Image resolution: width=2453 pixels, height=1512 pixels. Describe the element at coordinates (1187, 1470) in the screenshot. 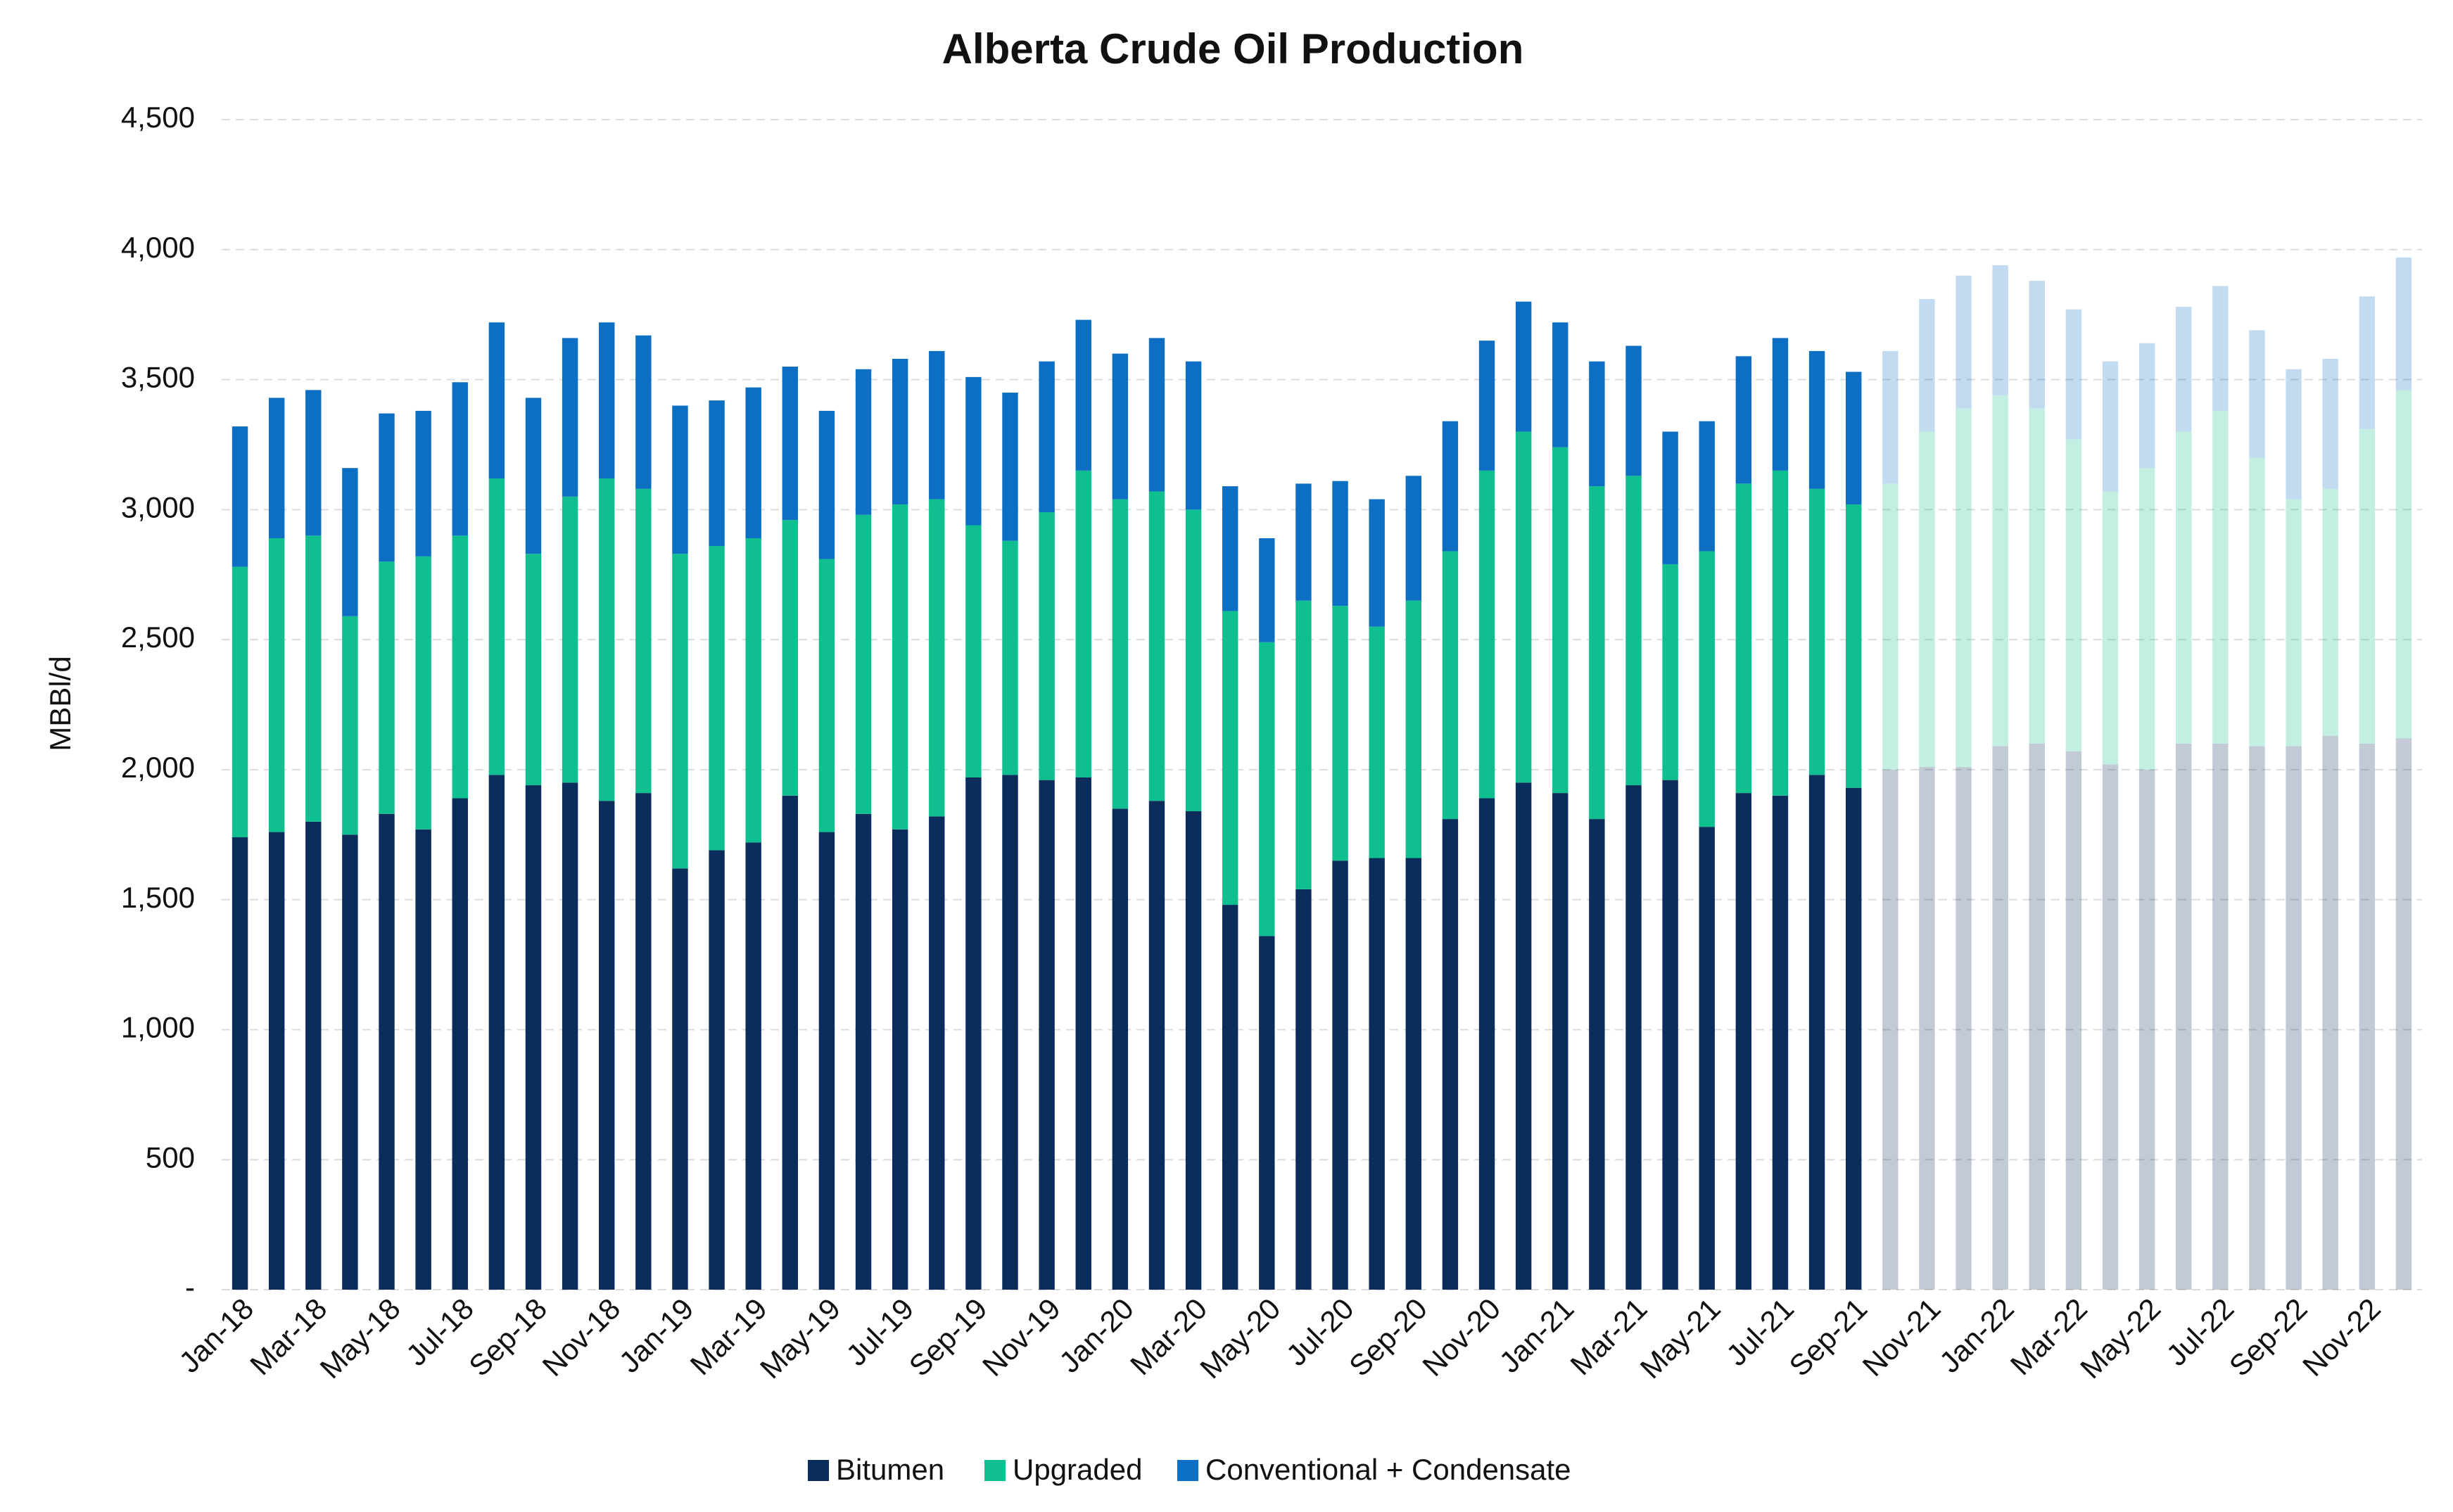

I see `legend-swatch` at that location.